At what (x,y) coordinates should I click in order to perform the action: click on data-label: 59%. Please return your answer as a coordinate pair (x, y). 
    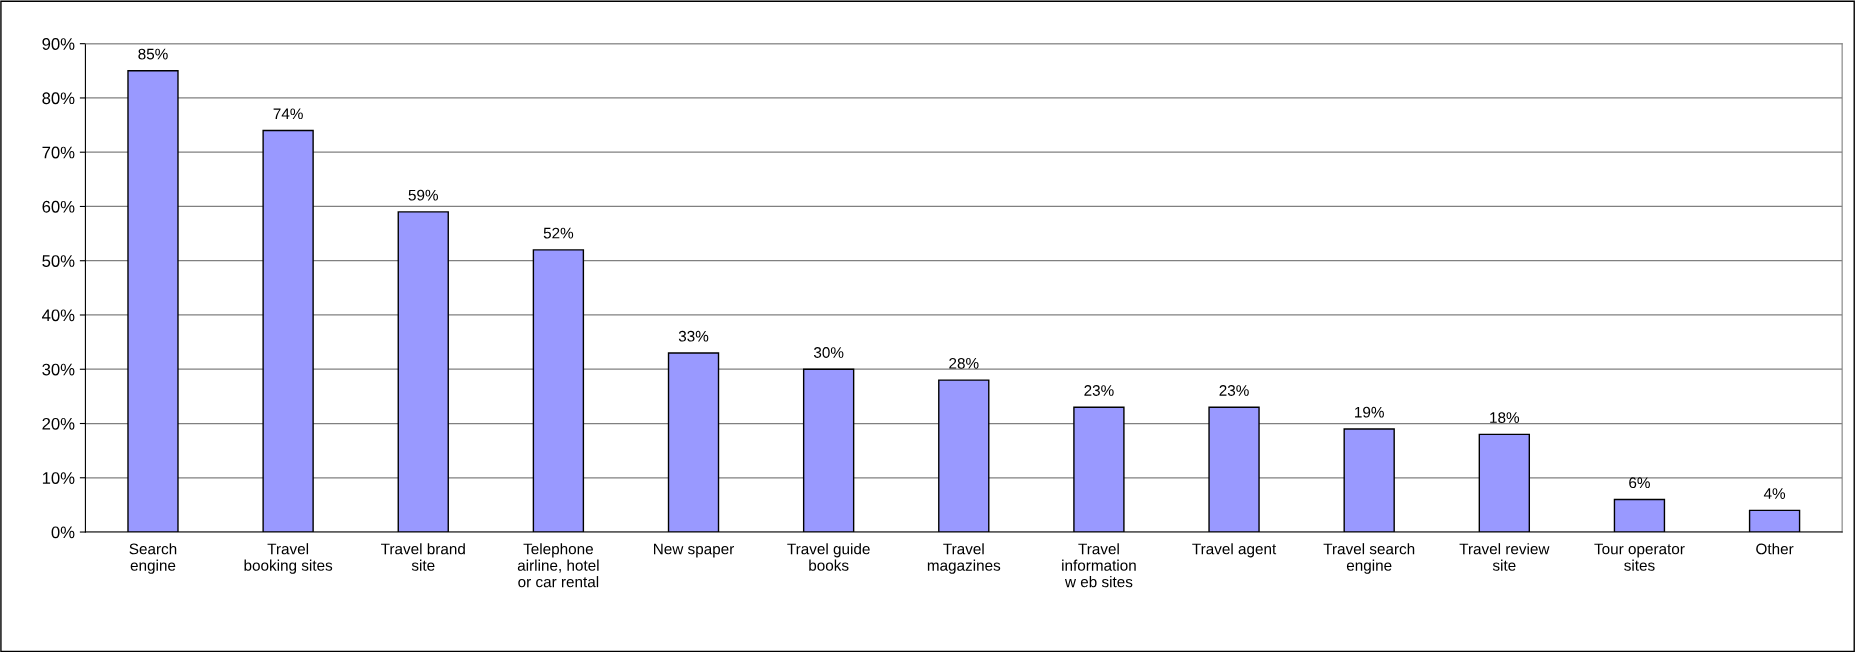
    Looking at the image, I should click on (423, 195).